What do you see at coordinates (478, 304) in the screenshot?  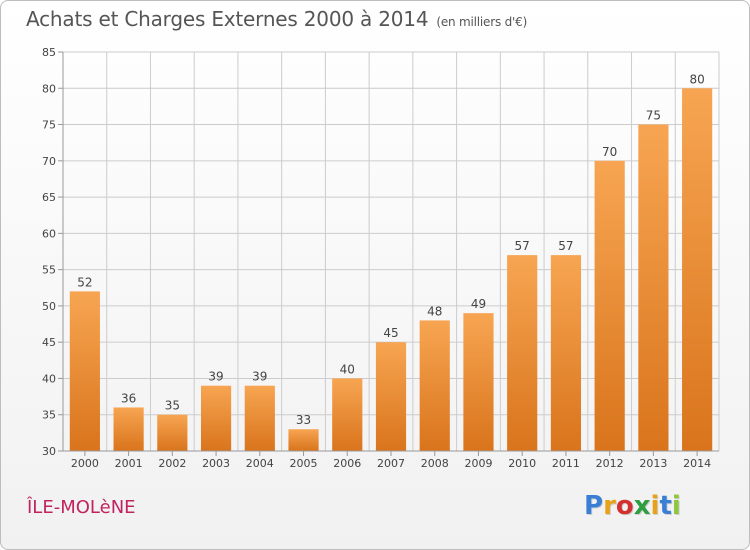 I see `data-label: 49` at bounding box center [478, 304].